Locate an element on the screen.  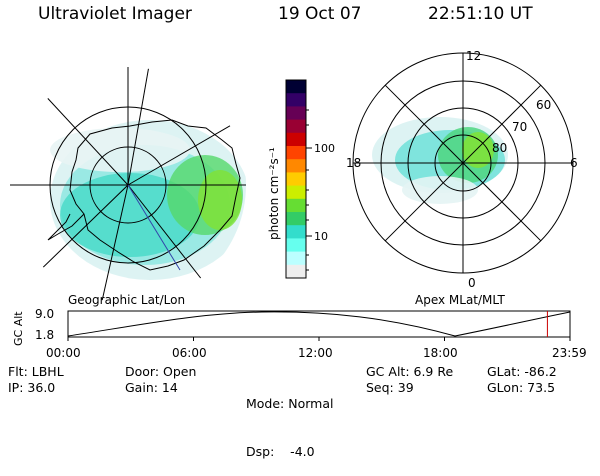
ip-value: IP: 36.0 is located at coordinates (32, 387).